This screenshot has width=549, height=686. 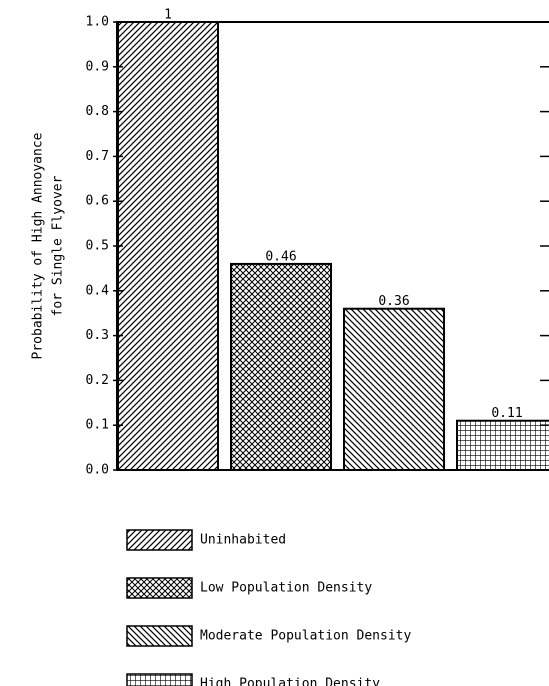 I want to click on y-tick-label: 0.4, so click(x=98, y=290).